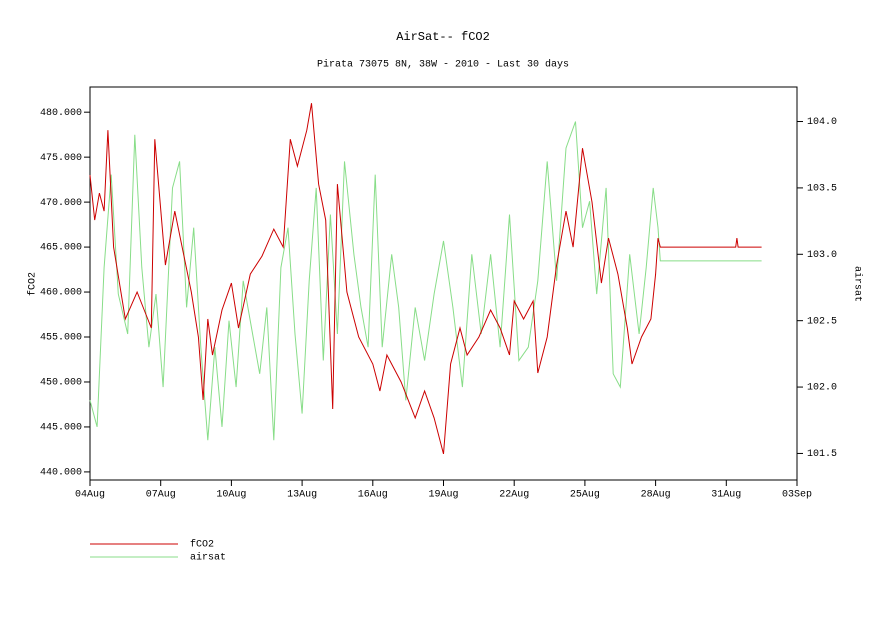 The width and height of the screenshot is (891, 630). I want to click on y2-tick-label: 103.0, so click(822, 255).